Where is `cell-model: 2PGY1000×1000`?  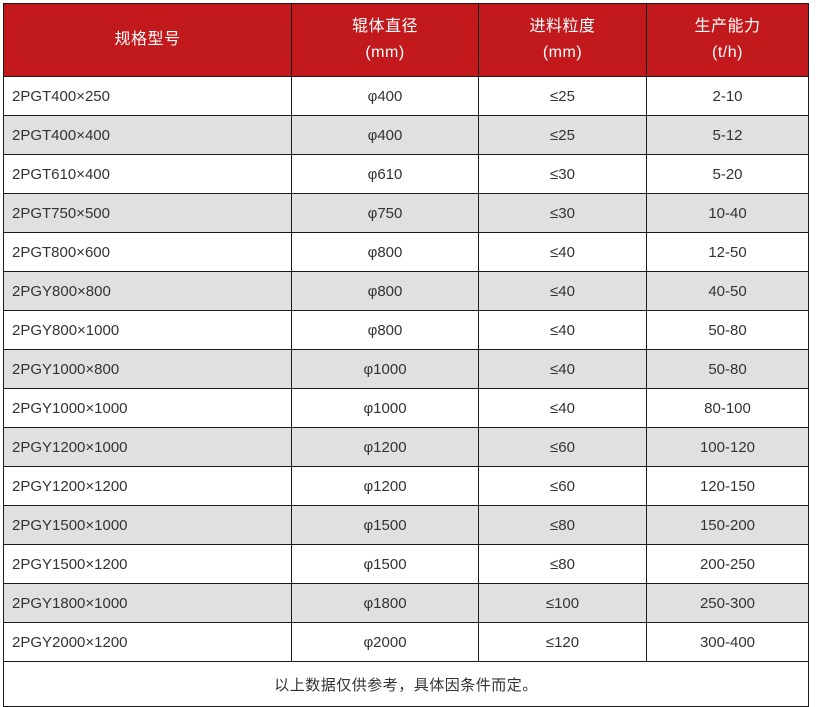
cell-model: 2PGY1000×1000 is located at coordinates (147, 408).